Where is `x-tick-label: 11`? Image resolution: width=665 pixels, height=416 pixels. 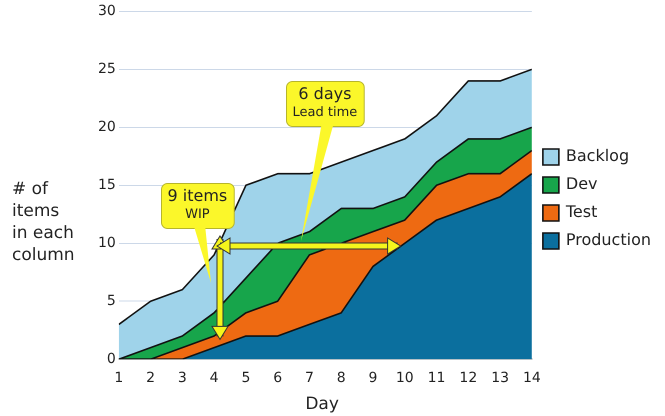
x-tick-label: 11 is located at coordinates (437, 378).